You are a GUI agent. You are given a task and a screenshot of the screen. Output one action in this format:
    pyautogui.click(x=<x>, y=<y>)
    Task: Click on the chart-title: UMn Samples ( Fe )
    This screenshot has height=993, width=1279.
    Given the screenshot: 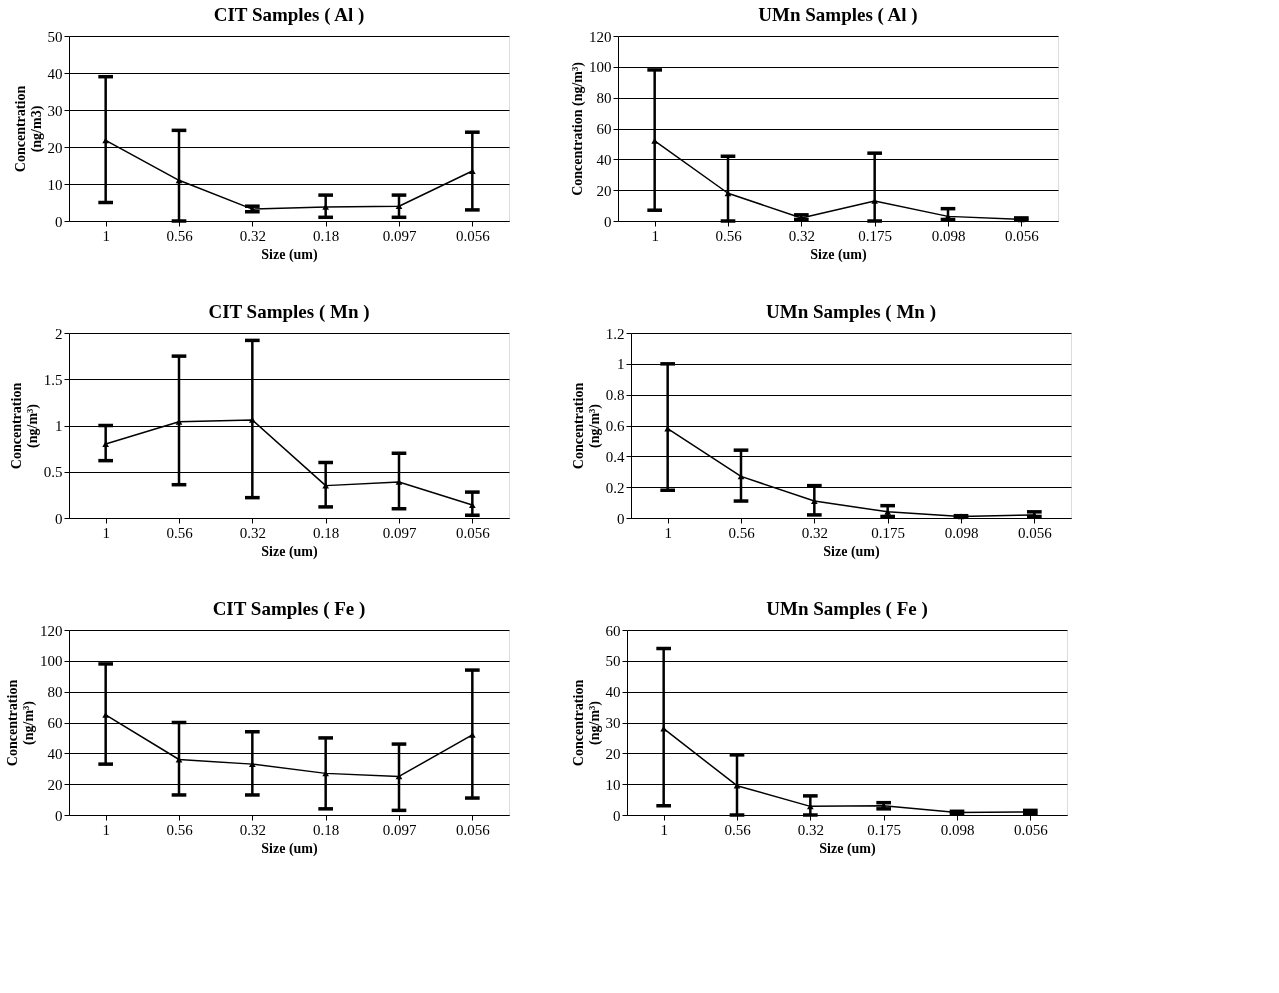 What is the action you would take?
    pyautogui.click(x=847, y=609)
    